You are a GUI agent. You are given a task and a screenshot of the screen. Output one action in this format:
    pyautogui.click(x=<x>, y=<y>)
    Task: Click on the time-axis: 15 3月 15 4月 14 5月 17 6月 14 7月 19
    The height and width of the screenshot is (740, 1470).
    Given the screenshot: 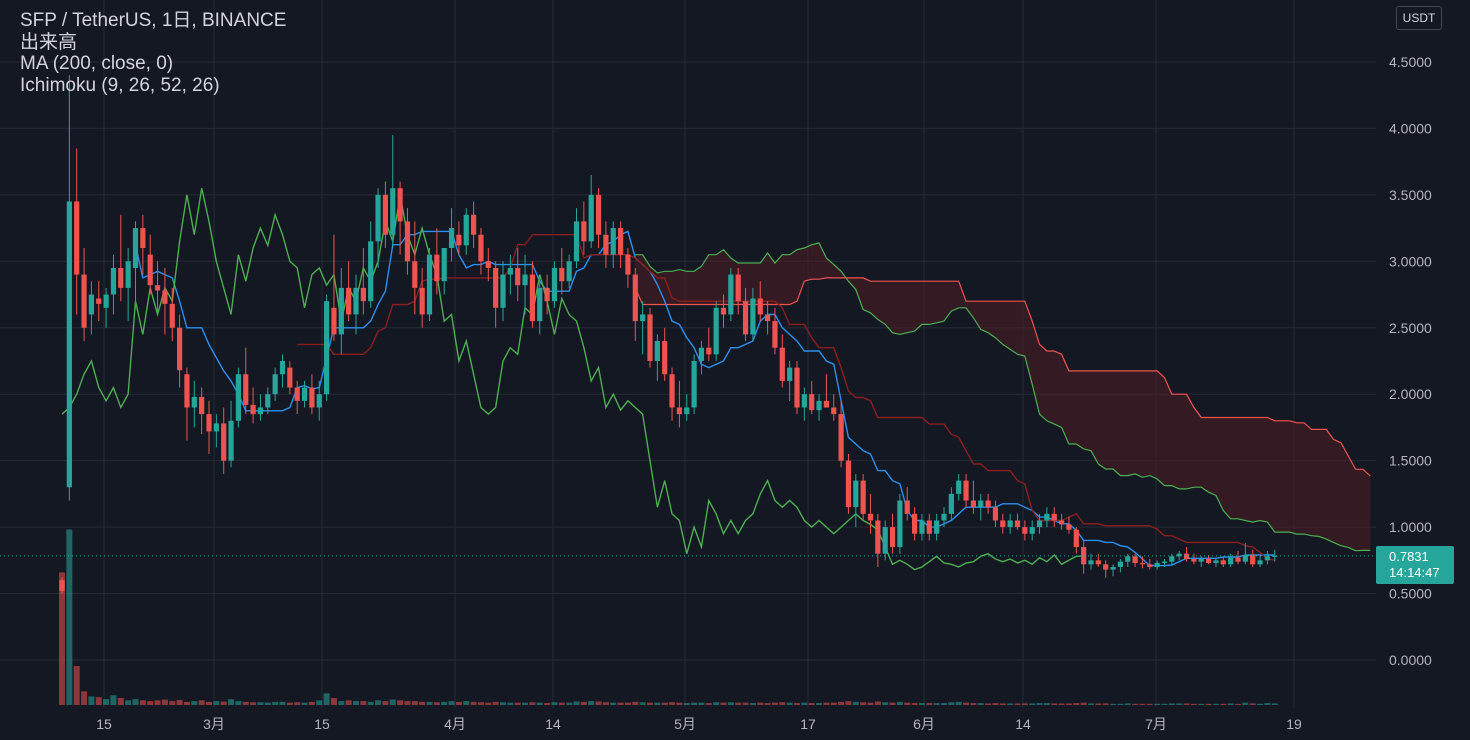 What is the action you would take?
    pyautogui.click(x=699, y=724)
    